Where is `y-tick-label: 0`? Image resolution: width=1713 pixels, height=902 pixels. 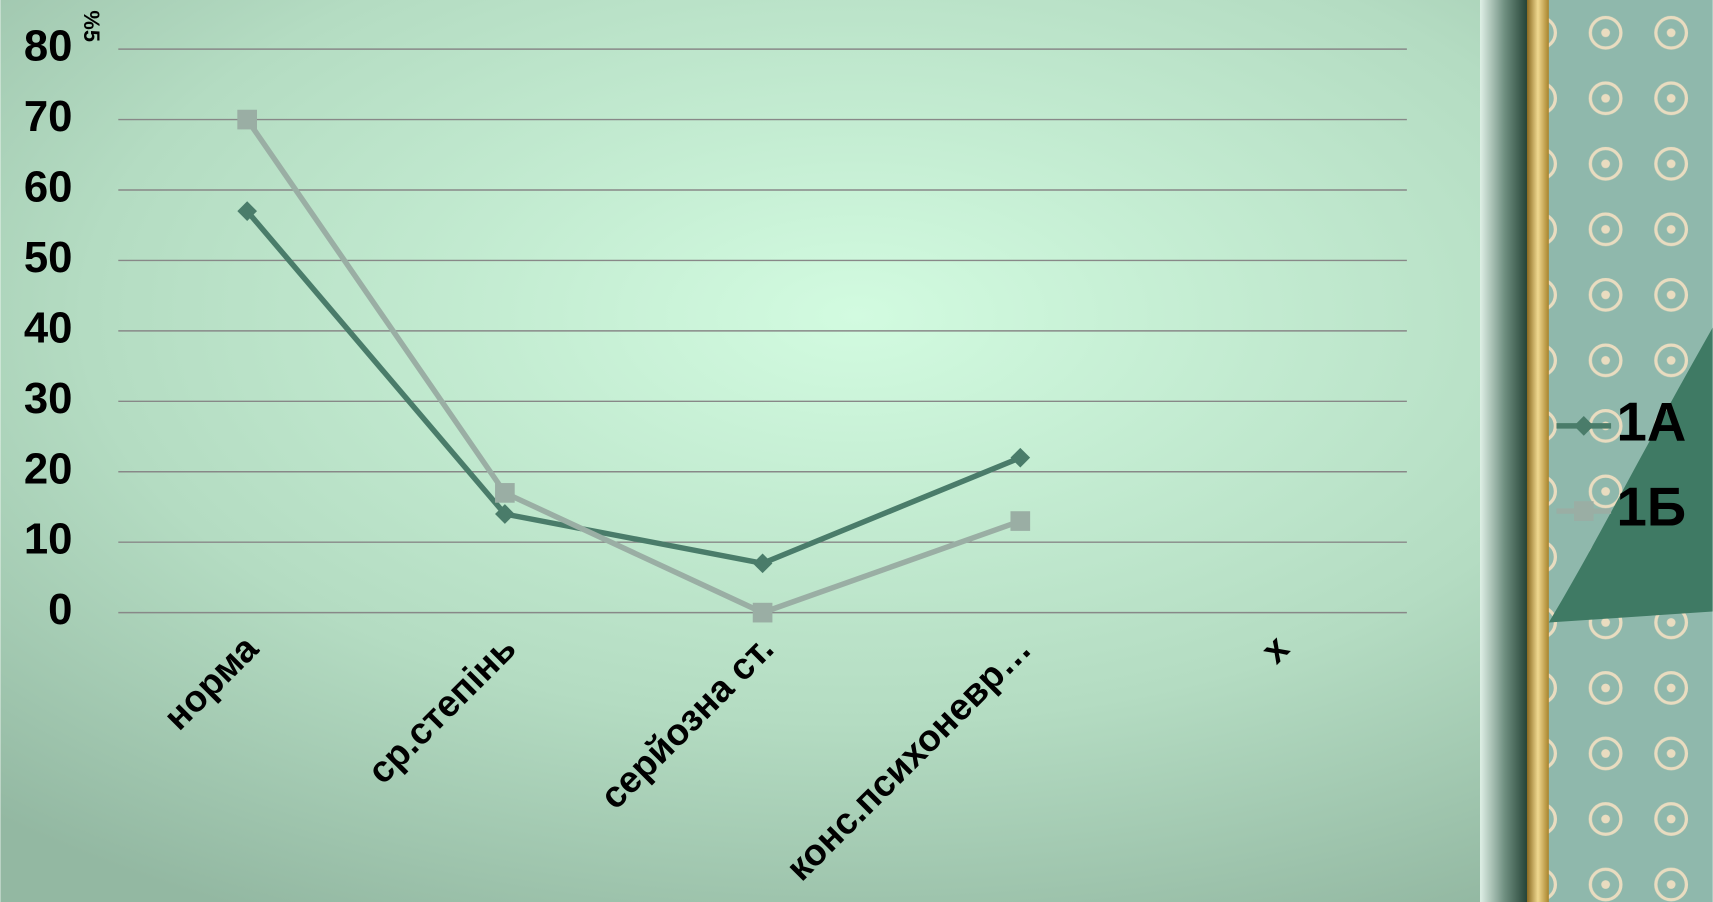
y-tick-label: 0 is located at coordinates (60, 609).